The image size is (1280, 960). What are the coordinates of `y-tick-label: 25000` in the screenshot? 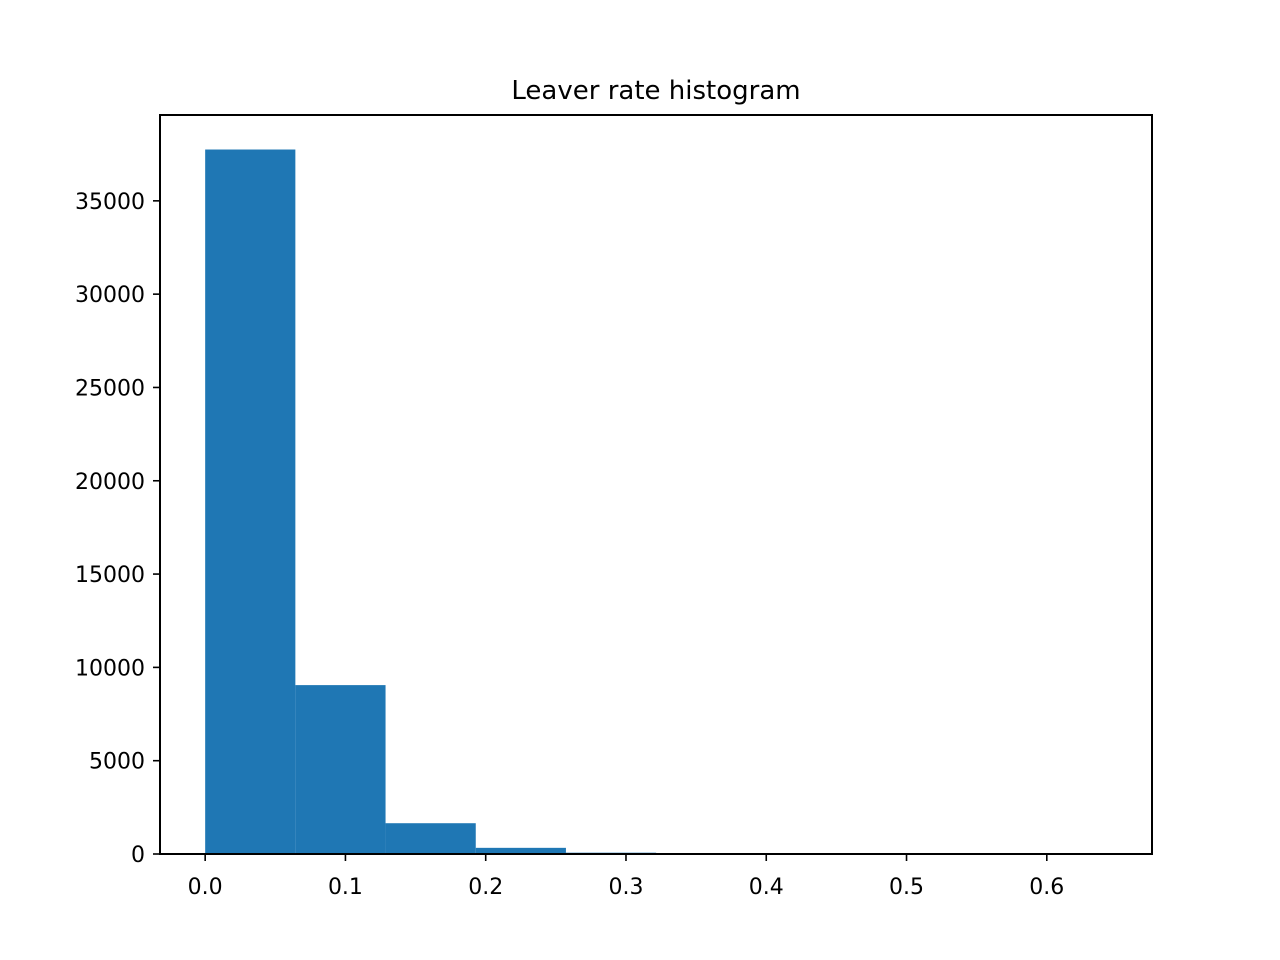 It's located at (110, 388).